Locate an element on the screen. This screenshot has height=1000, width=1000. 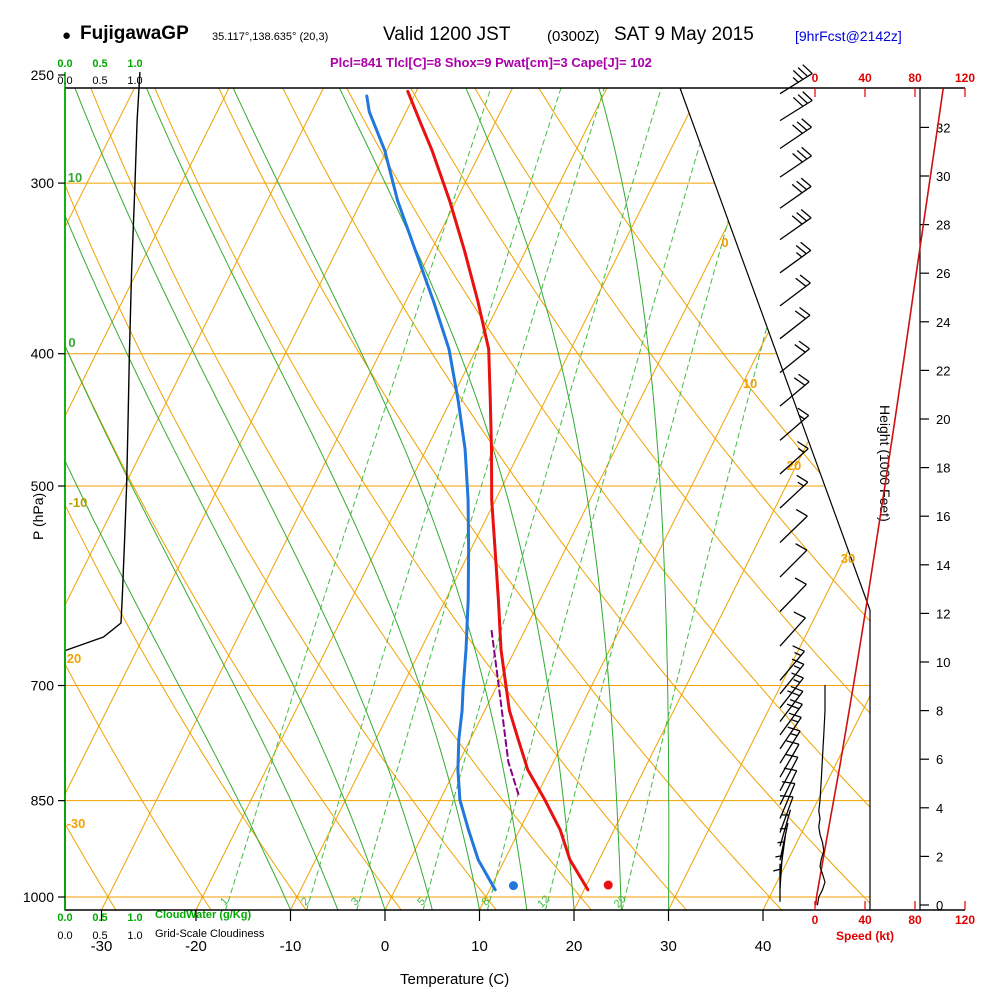
height-and-speed-profiles is located at coordinates (879, 497).